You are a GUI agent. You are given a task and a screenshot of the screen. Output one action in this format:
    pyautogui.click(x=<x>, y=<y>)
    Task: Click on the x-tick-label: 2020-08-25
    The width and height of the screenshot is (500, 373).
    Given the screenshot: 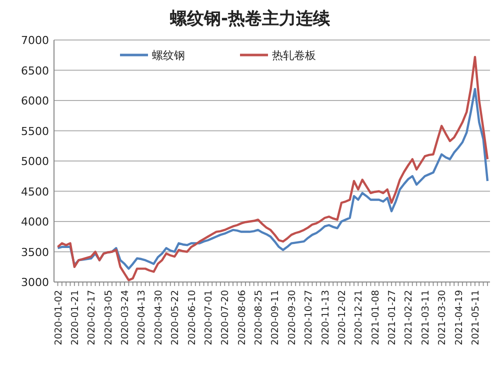 What is the action you would take?
    pyautogui.click(x=259, y=318)
    